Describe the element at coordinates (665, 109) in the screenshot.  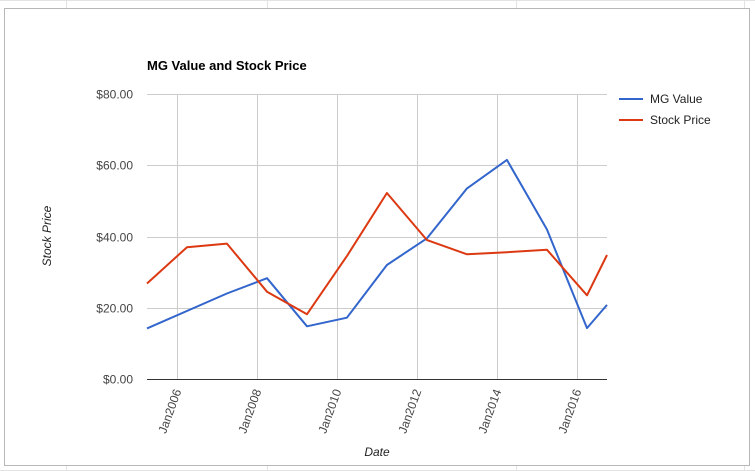
I see `chart-legend: MG Value Stock Price` at that location.